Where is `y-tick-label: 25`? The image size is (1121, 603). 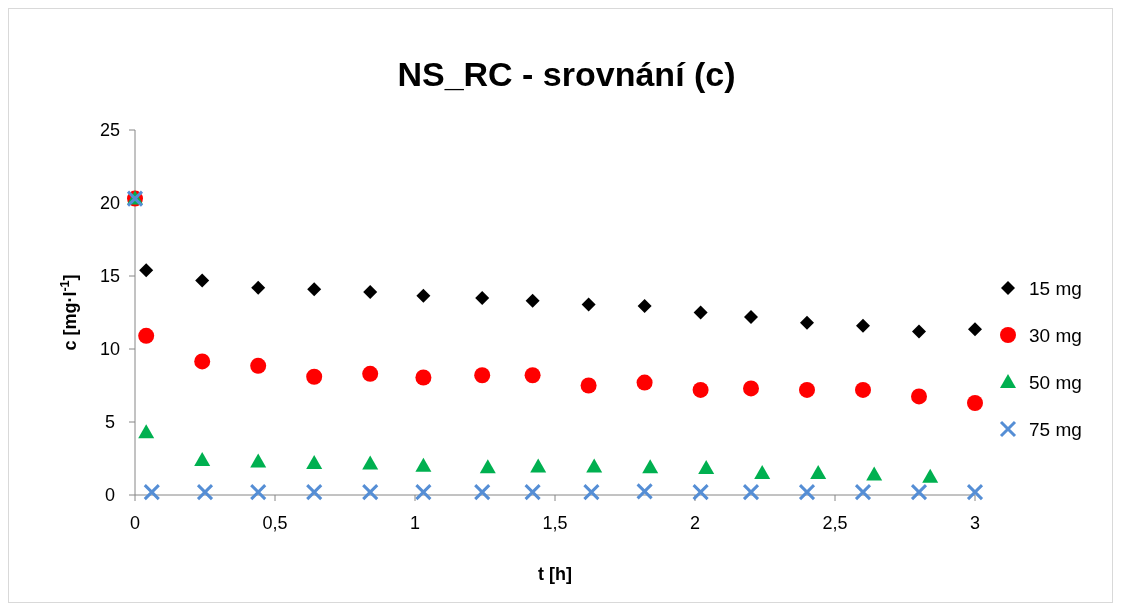
y-tick-label: 25 is located at coordinates (110, 130).